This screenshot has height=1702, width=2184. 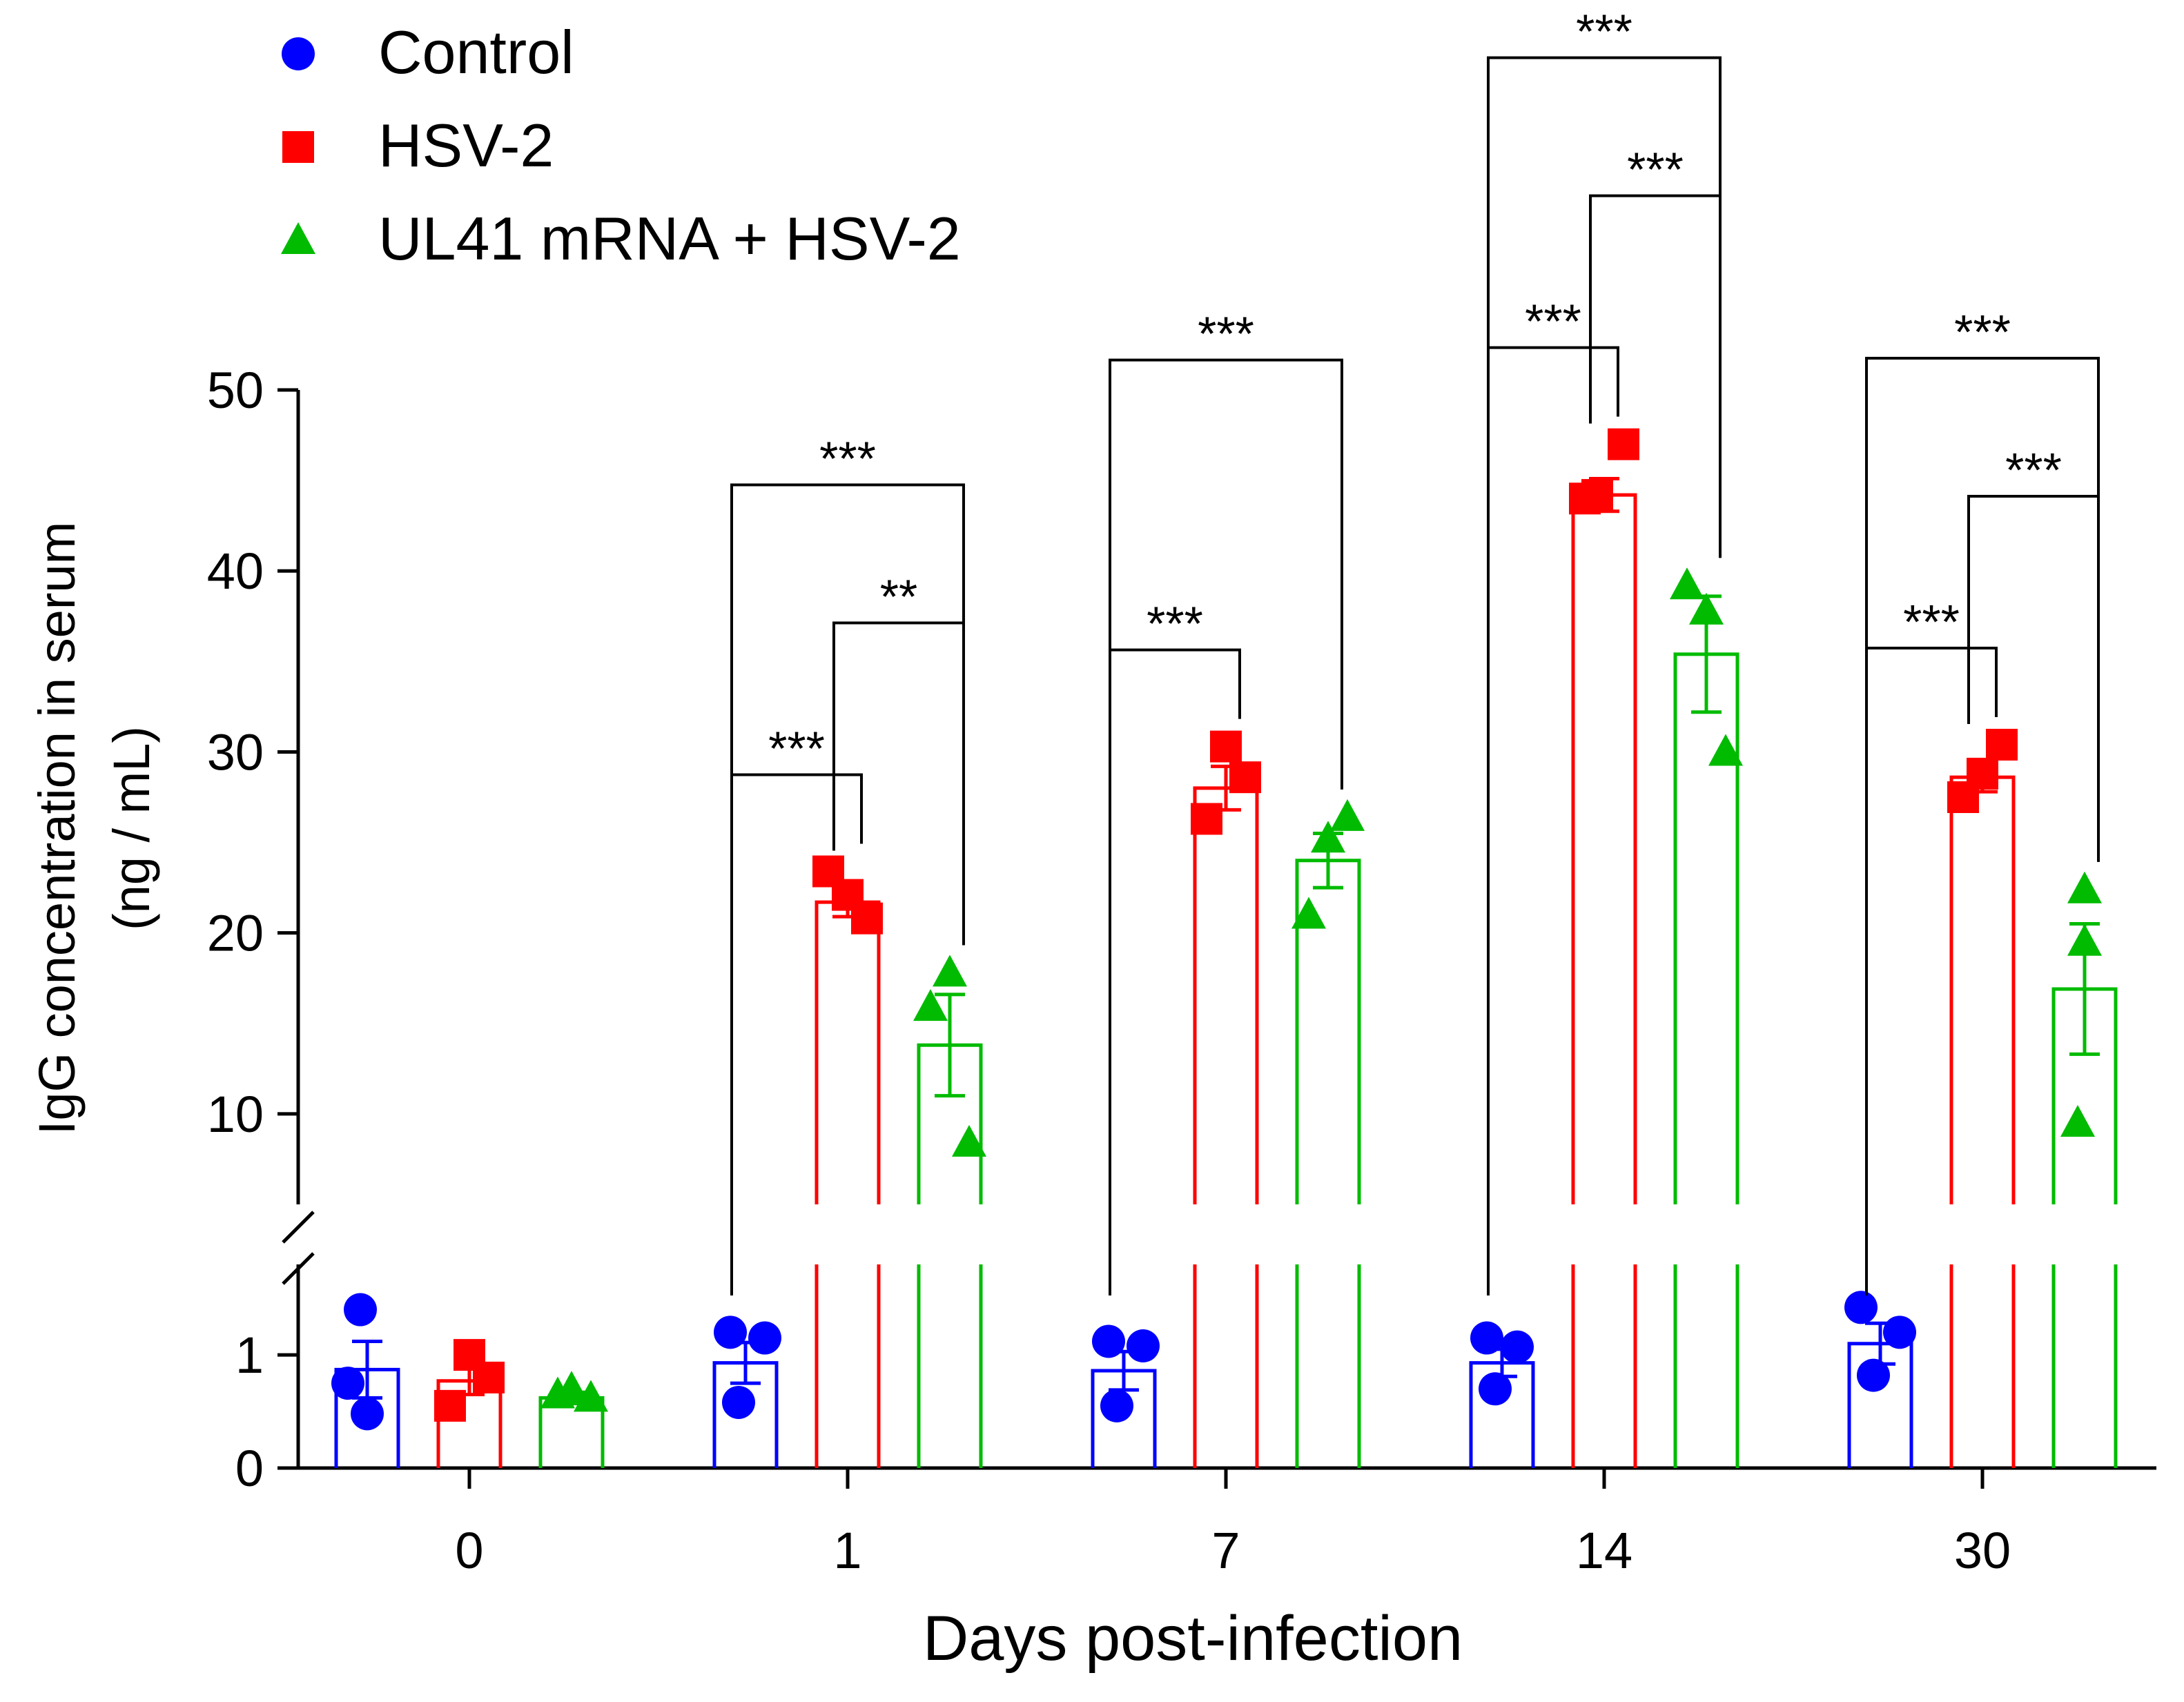 What do you see at coordinates (249, 1468) in the screenshot?
I see `y-tick-label: 0` at bounding box center [249, 1468].